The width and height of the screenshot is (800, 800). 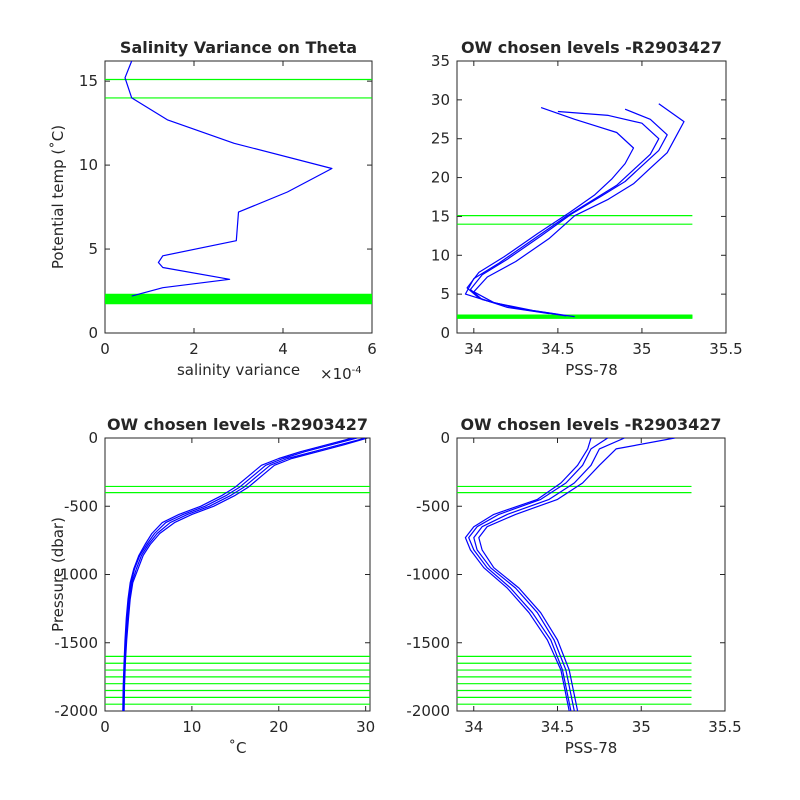 What do you see at coordinates (440, 61) in the screenshot?
I see `y-tick-label: 35` at bounding box center [440, 61].